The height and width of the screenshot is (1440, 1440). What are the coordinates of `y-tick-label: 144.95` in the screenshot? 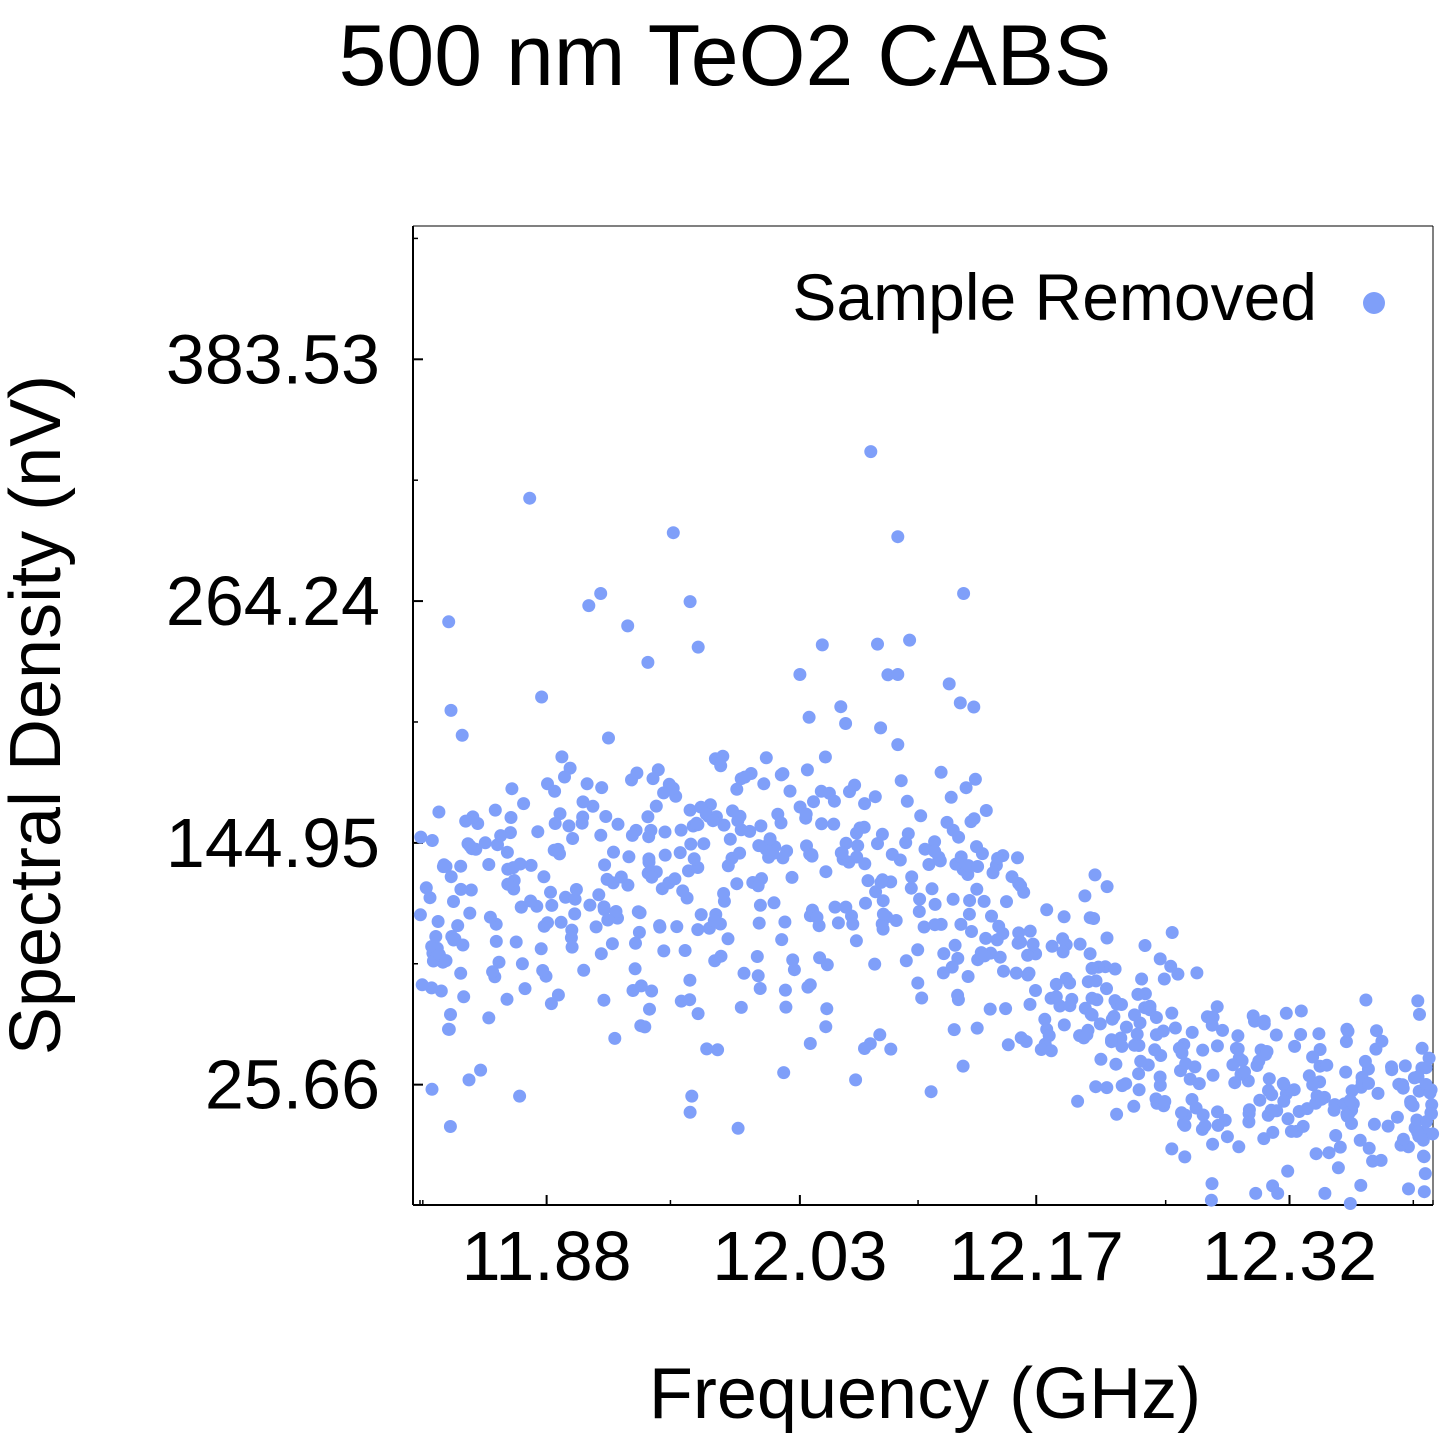 It's located at (273, 843).